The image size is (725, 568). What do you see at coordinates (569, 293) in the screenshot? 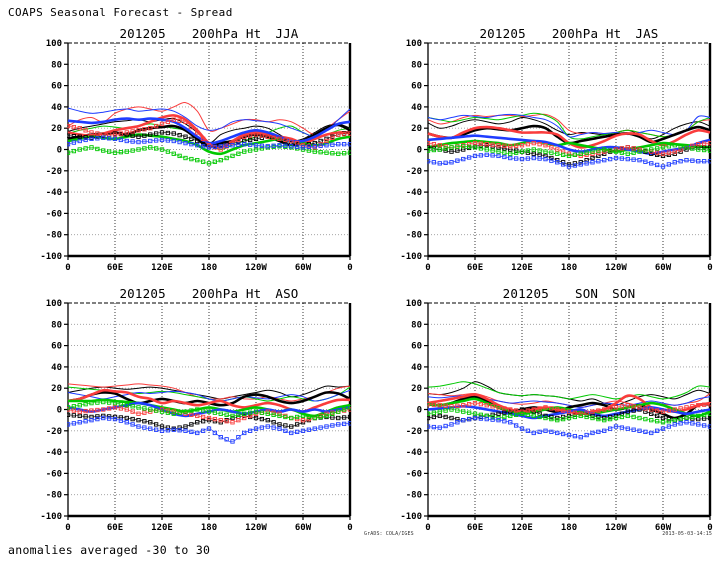
I see `panel-title-son: 201205 SON SON` at bounding box center [569, 293].